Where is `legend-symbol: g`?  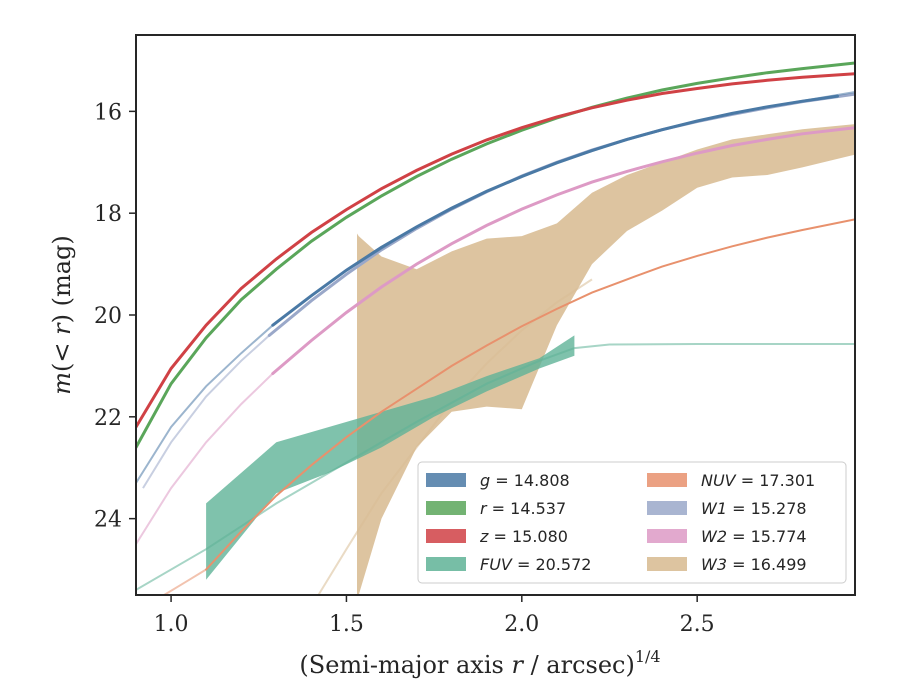 legend-symbol: g is located at coordinates (485, 480).